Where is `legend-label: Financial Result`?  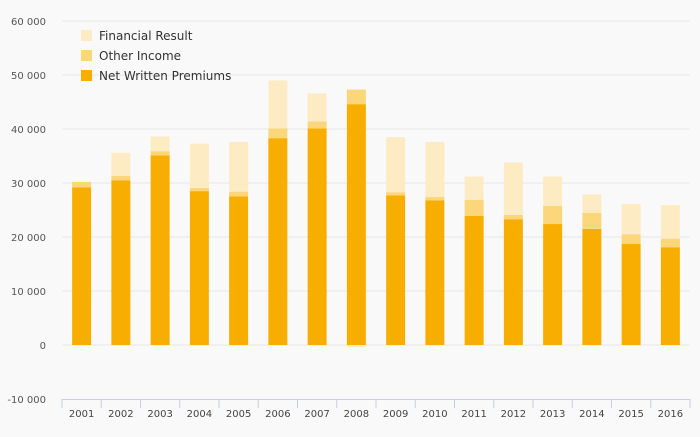
legend-label: Financial Result is located at coordinates (146, 36).